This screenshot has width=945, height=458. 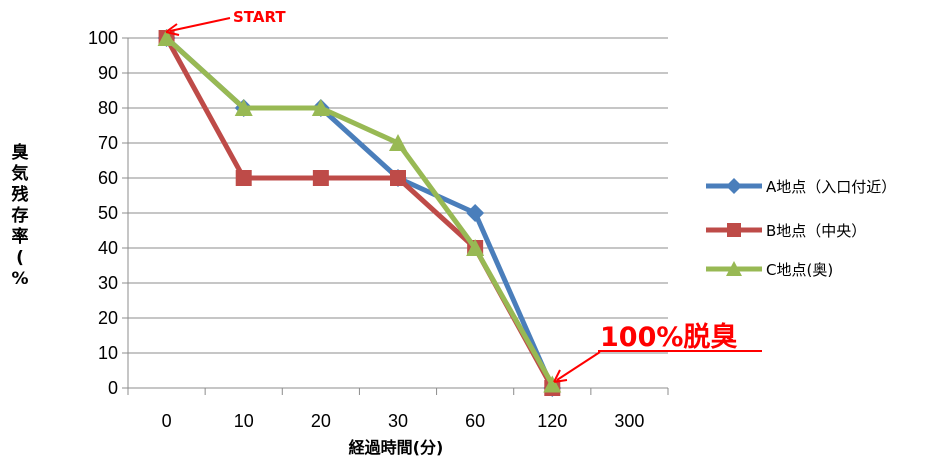 I want to click on deodorize-label: 100%脱臭, so click(x=668, y=337).